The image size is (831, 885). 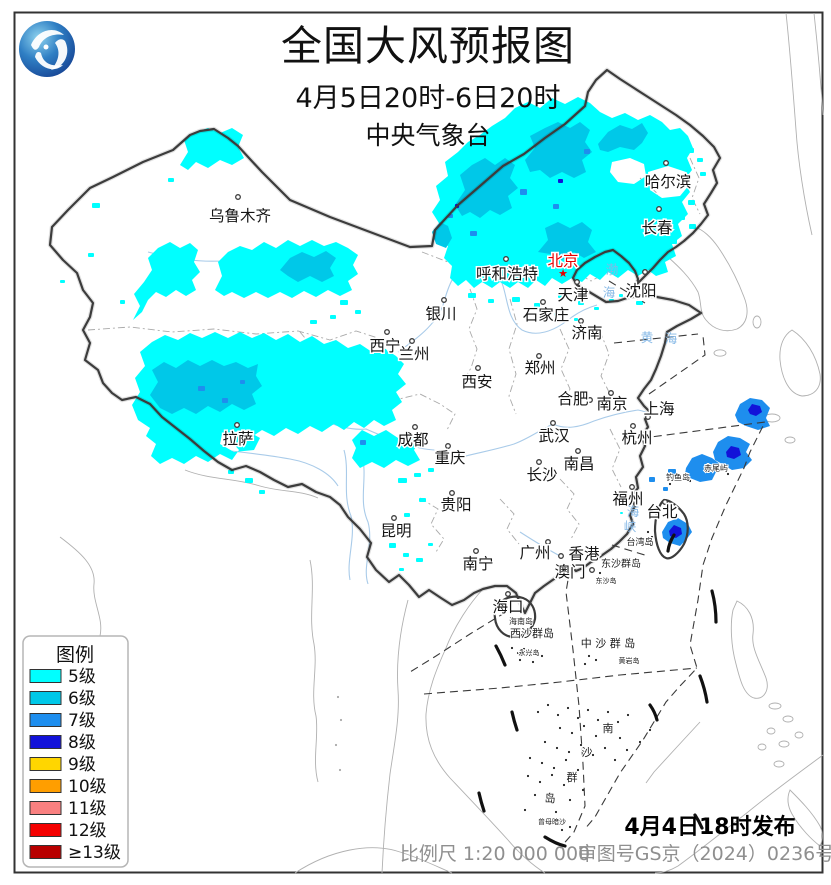 I want to click on city-label: 香港, so click(x=584, y=554).